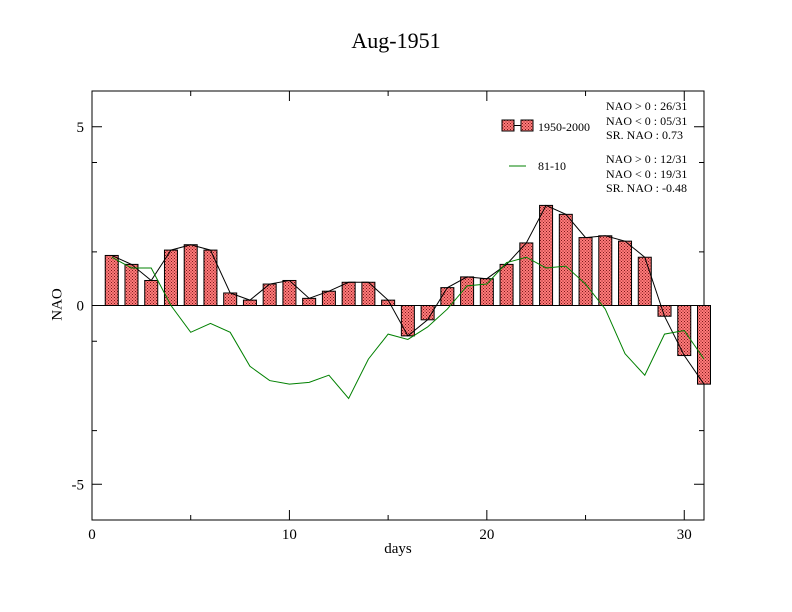  What do you see at coordinates (517, 143) in the screenshot?
I see `legend` at bounding box center [517, 143].